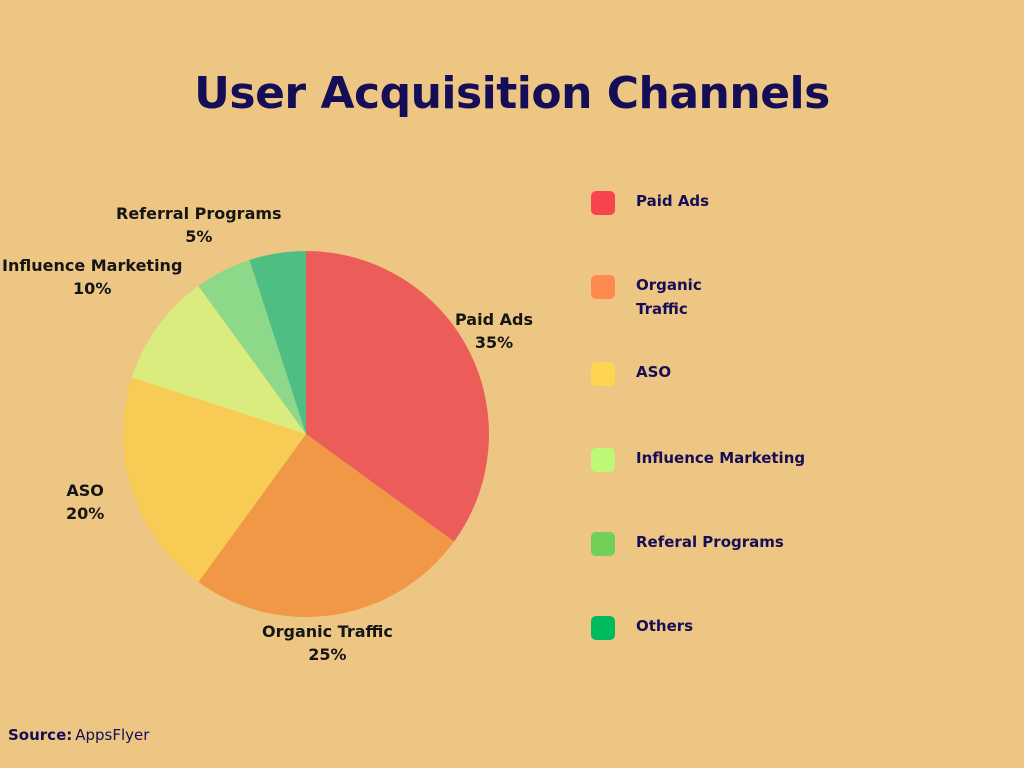  I want to click on legend-item-influence-marketing: Influence Marketing, so click(698, 459).